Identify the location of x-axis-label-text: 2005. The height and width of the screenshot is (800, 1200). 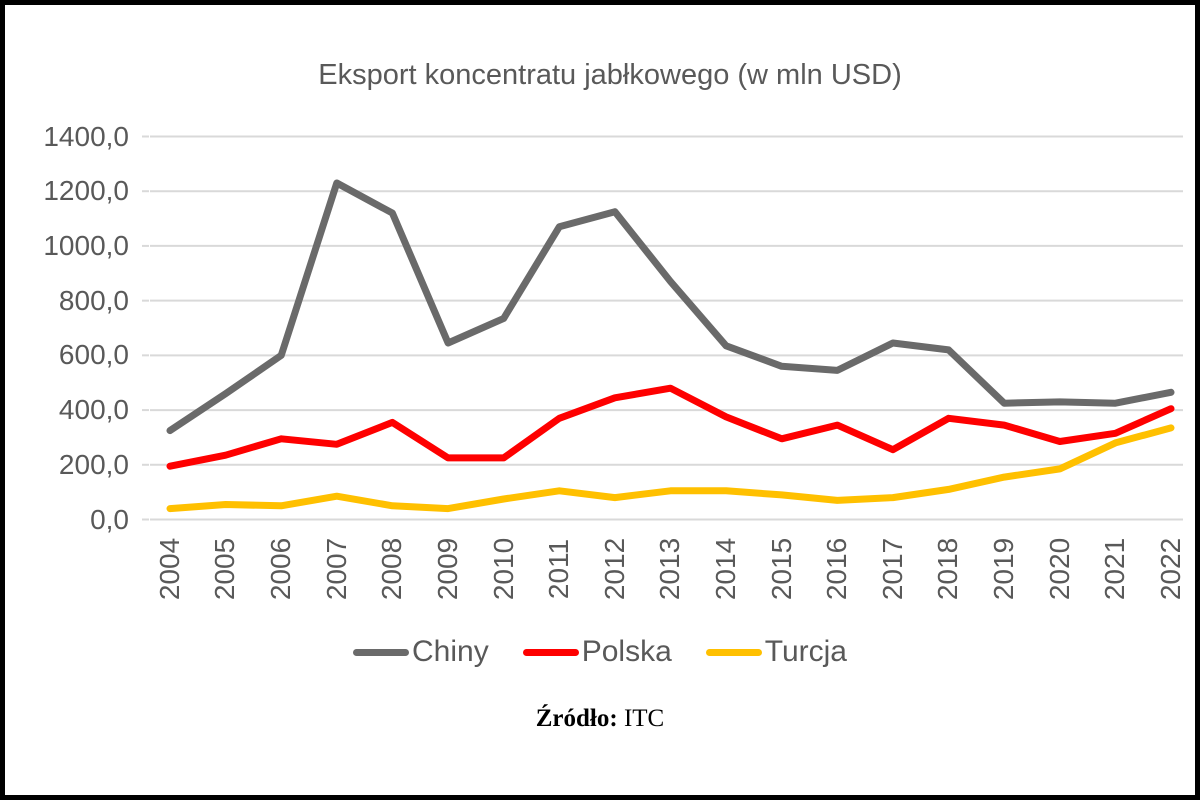
(225, 569).